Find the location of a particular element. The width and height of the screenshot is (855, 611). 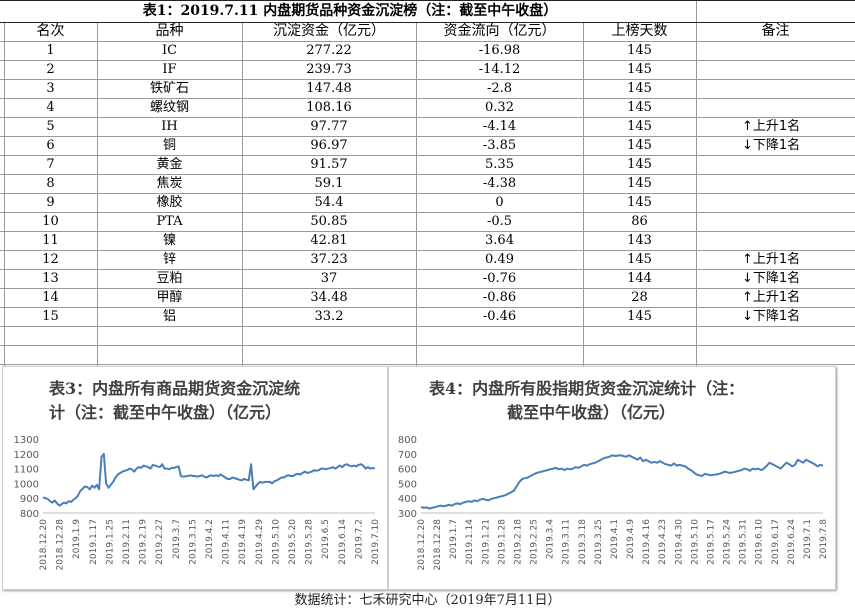

cell-fund: 37 is located at coordinates (329, 278).